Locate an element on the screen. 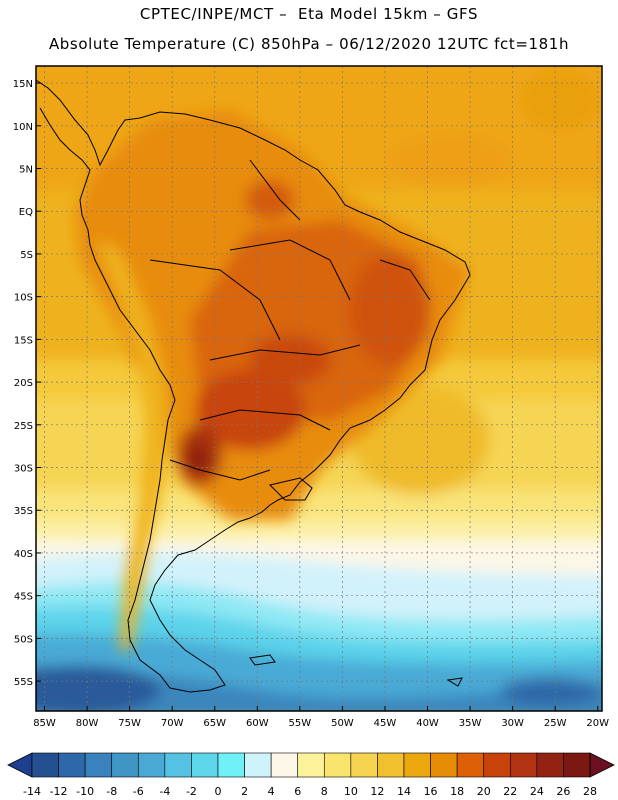  lat-label: 15S is located at coordinates (23, 340).